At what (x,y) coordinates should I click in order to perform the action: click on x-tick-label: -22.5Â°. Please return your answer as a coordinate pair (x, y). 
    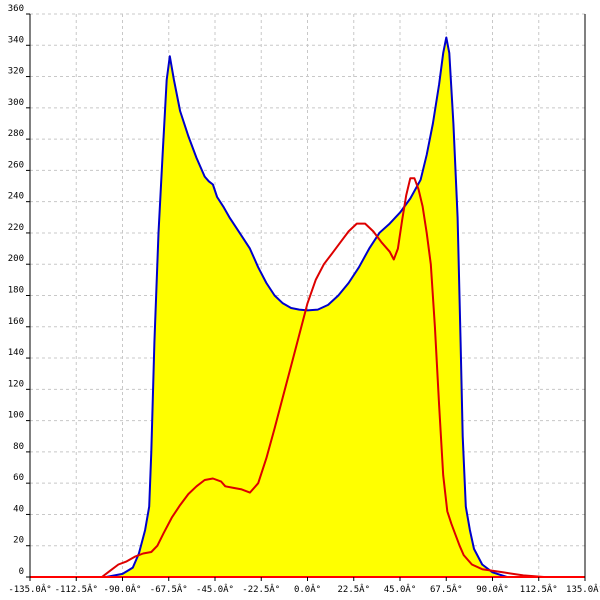
    Looking at the image, I should click on (261, 589).